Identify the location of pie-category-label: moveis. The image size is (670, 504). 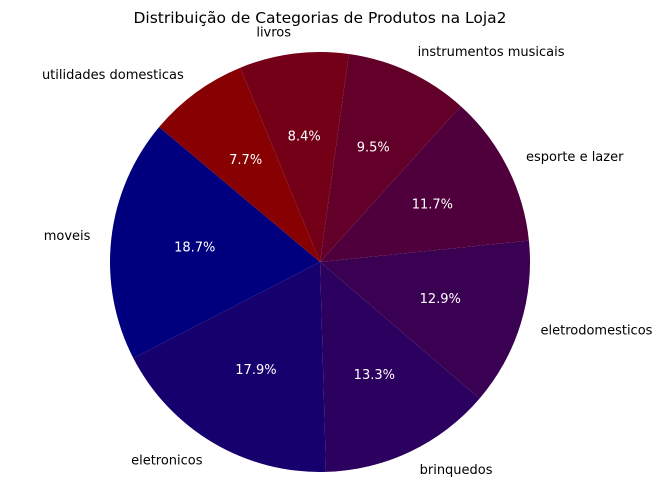
(67, 236).